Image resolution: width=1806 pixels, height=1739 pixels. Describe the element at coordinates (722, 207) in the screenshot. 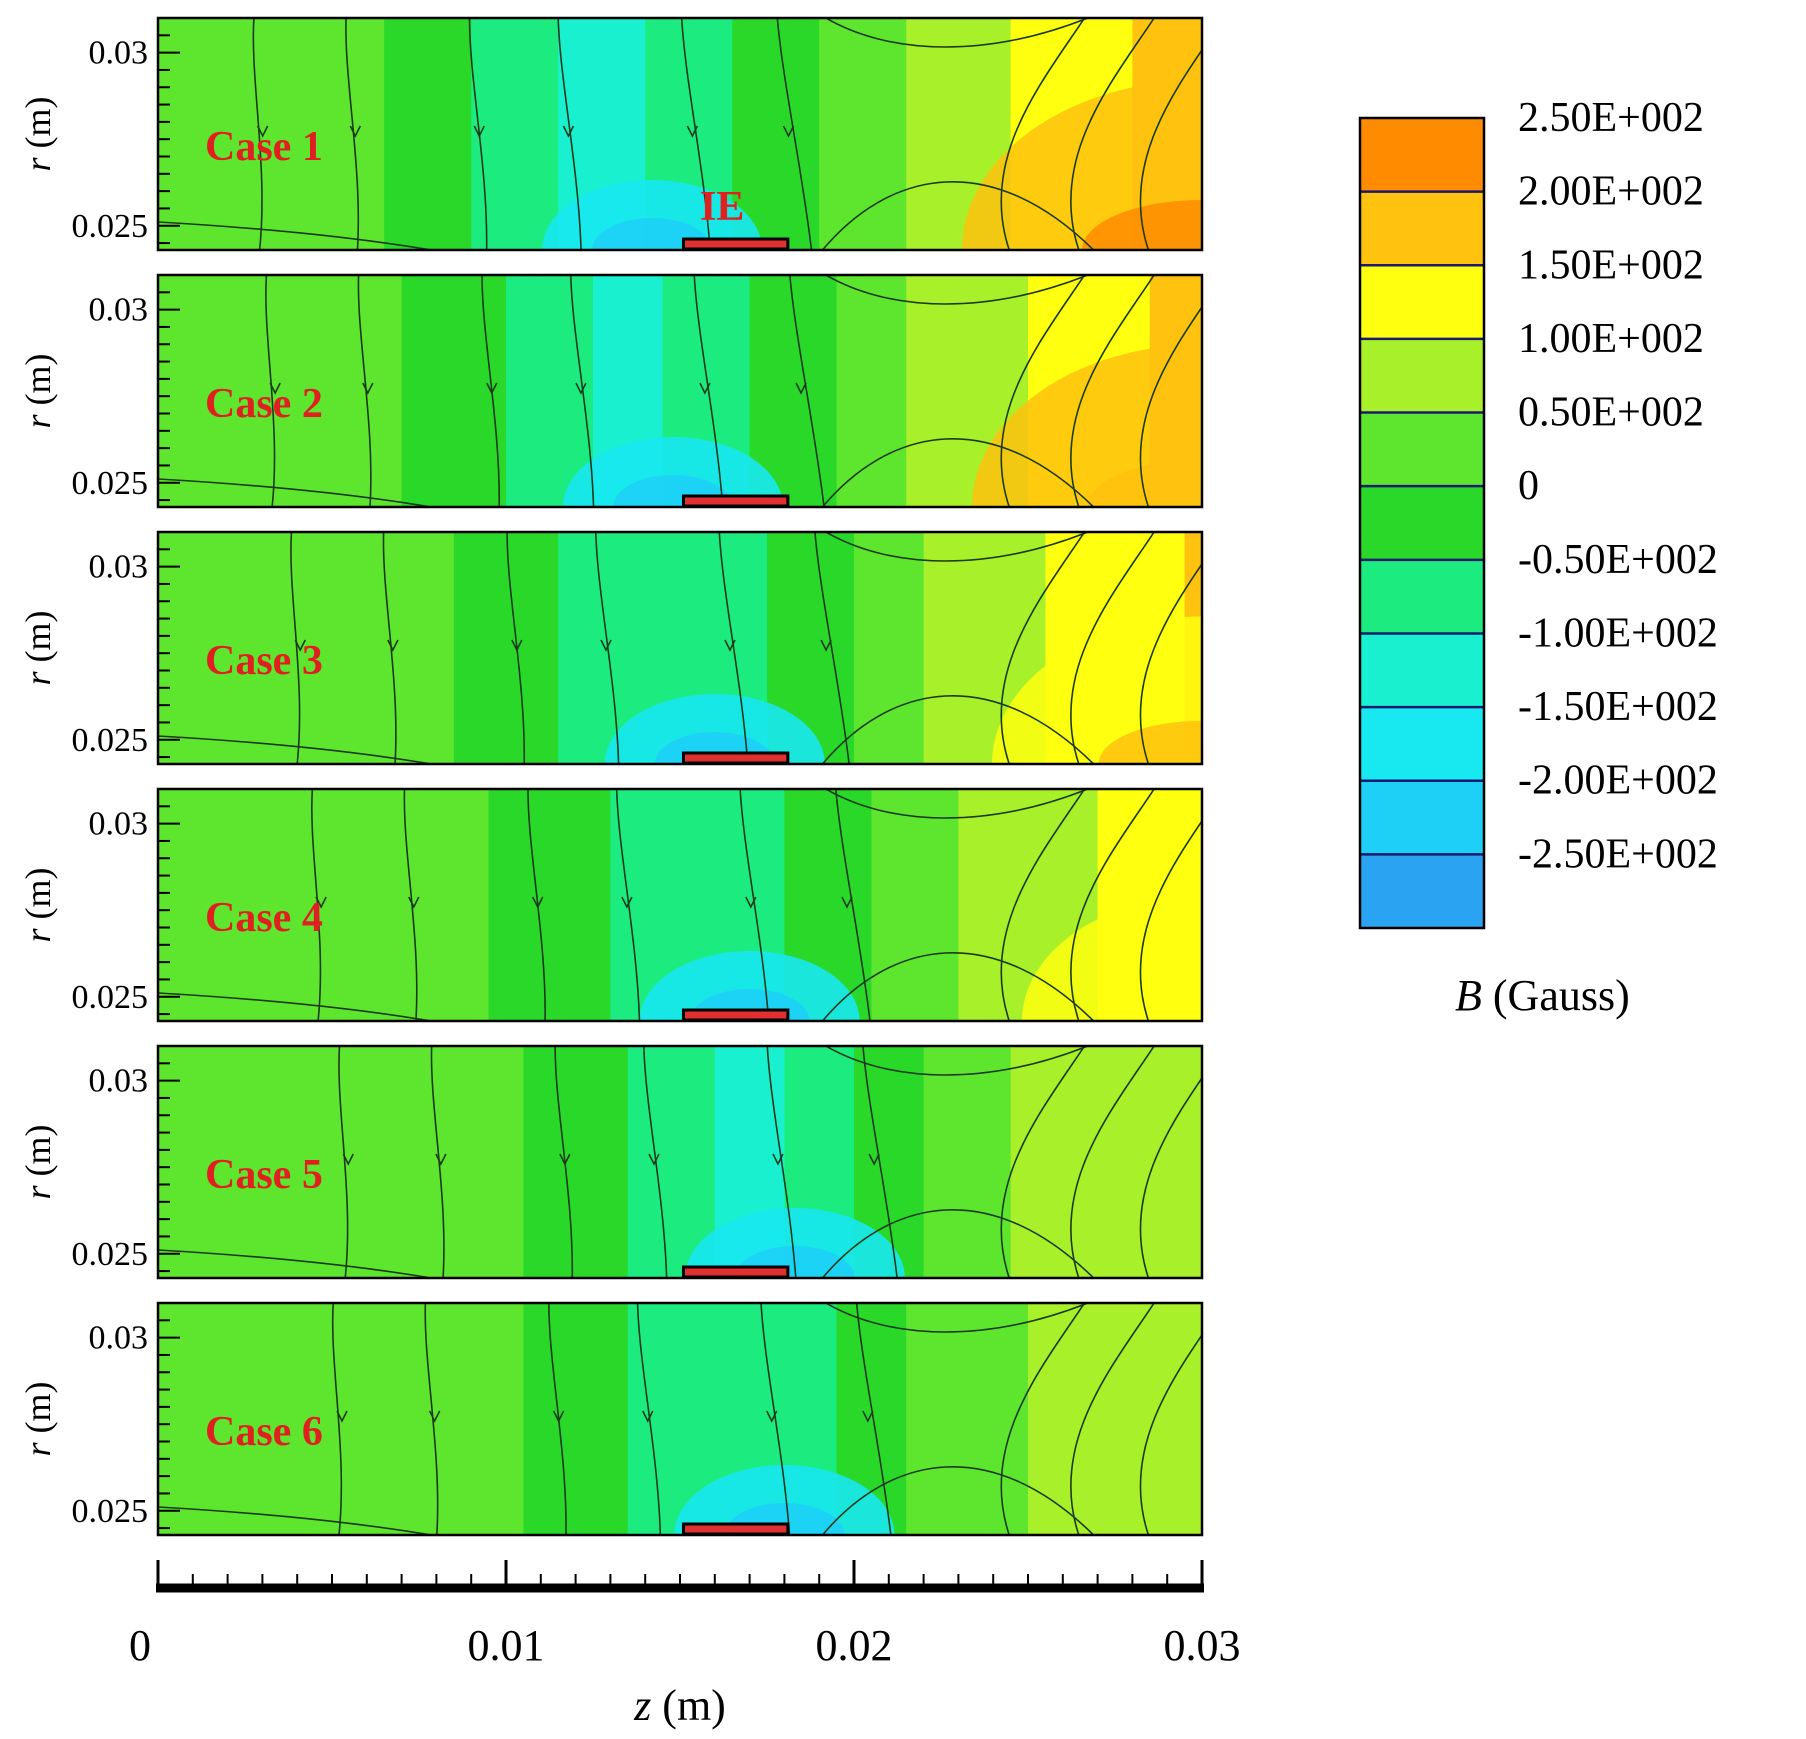

I see `electrode-label: IE` at that location.